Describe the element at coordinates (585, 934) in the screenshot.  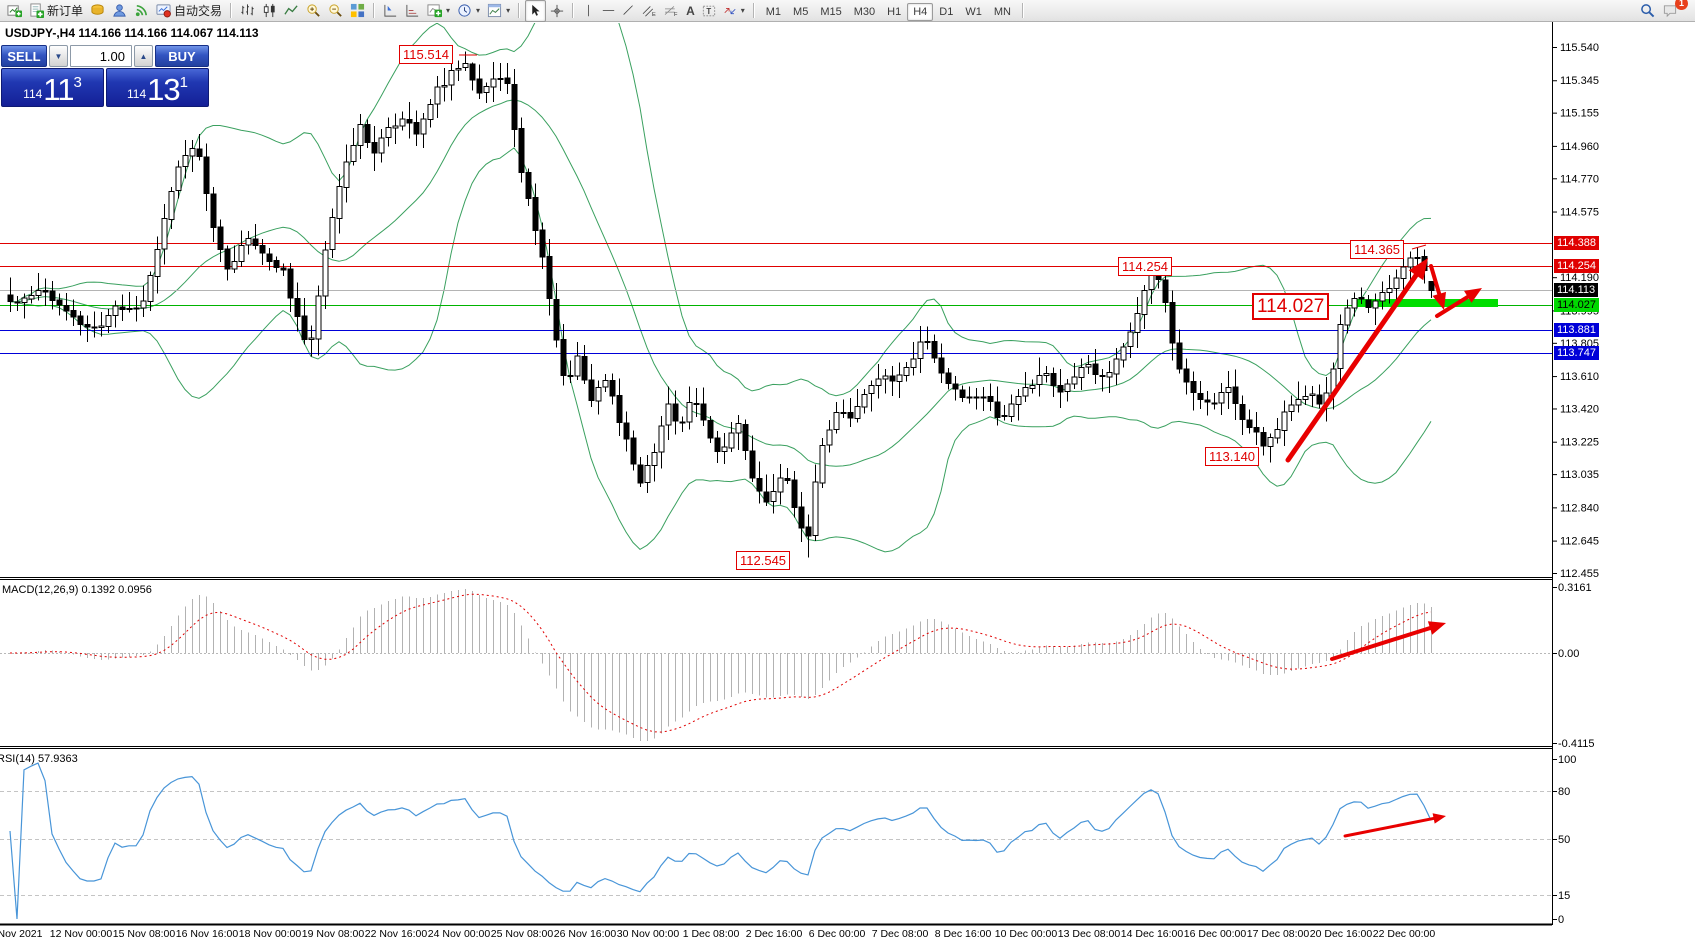
I see `time-axis-label: 26 Nov 16:00` at that location.